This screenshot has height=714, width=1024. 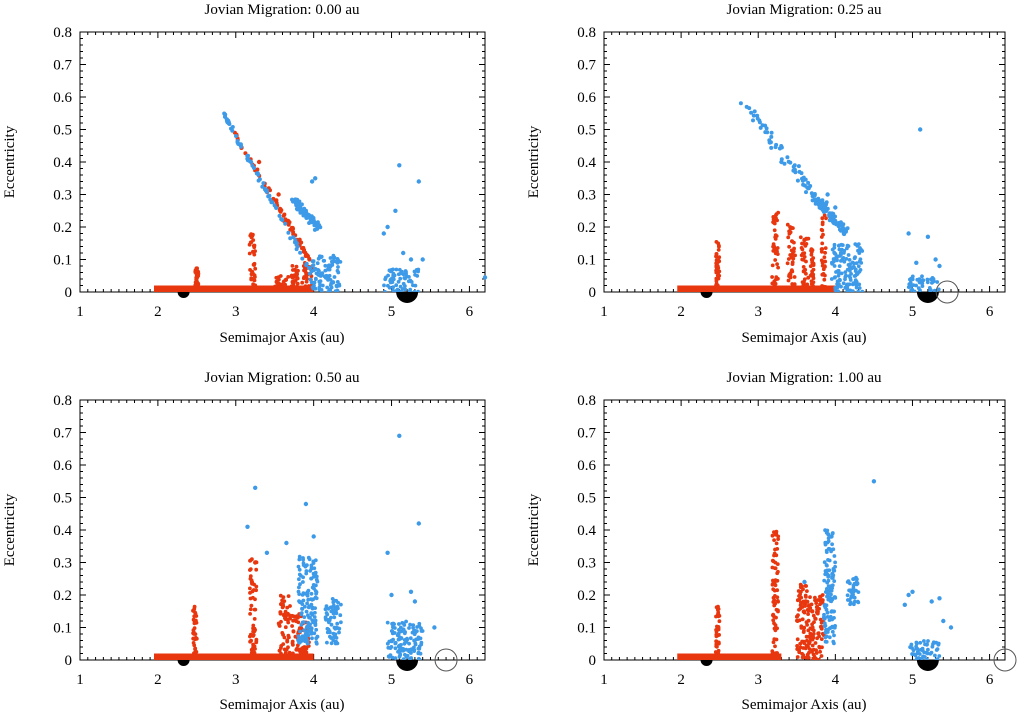 What do you see at coordinates (282, 10) in the screenshot?
I see `chart-title: Jovian Migration: 0.00 au` at bounding box center [282, 10].